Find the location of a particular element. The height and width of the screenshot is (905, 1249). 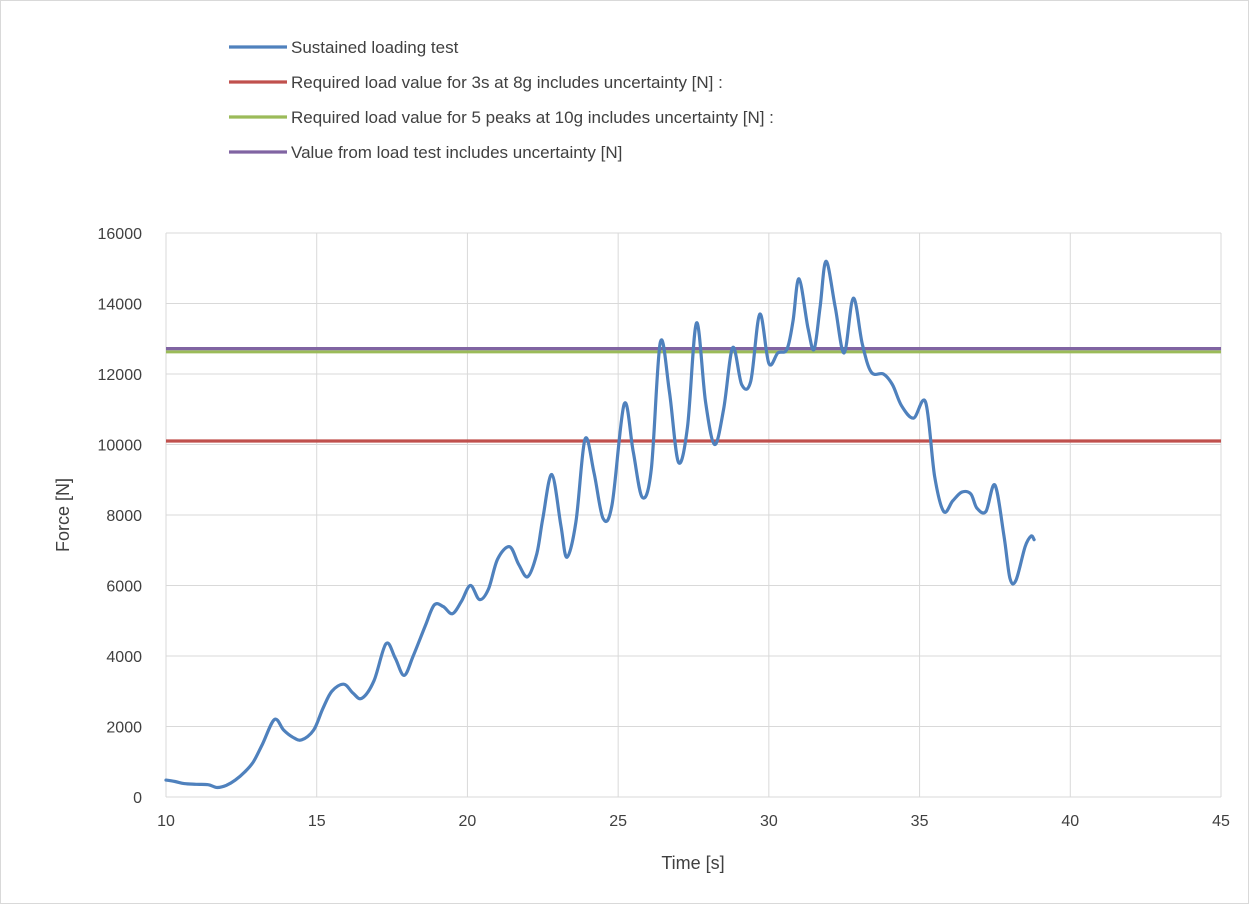

y-tick-label: 12000 is located at coordinates (120, 375).